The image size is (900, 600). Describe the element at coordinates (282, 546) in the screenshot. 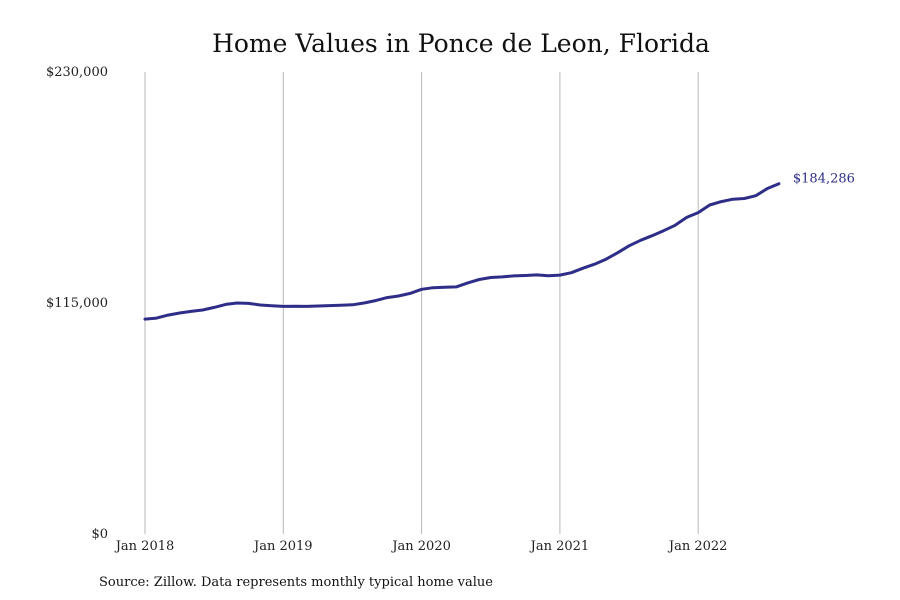

I see `x-tick-label: Jan 2019` at that location.